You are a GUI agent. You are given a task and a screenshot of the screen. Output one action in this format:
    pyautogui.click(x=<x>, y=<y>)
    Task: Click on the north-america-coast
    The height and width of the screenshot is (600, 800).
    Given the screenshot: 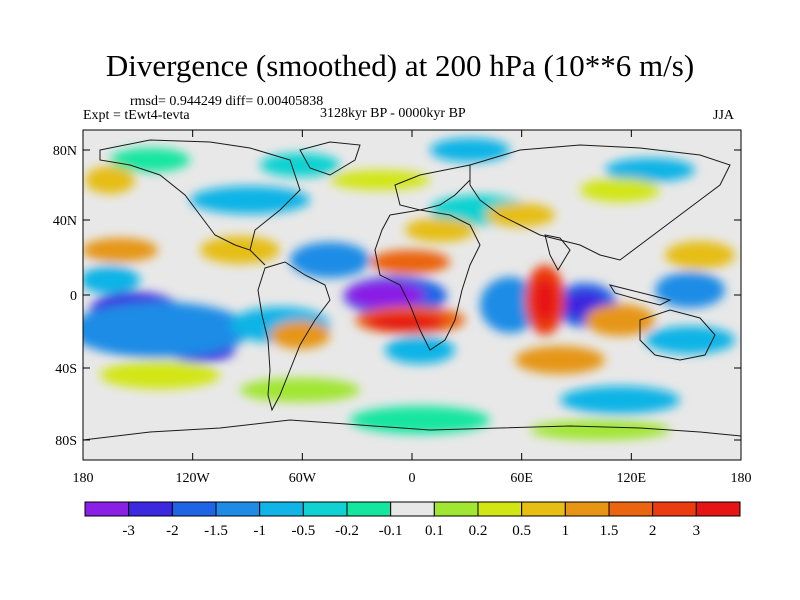 What is the action you would take?
    pyautogui.click(x=200, y=202)
    